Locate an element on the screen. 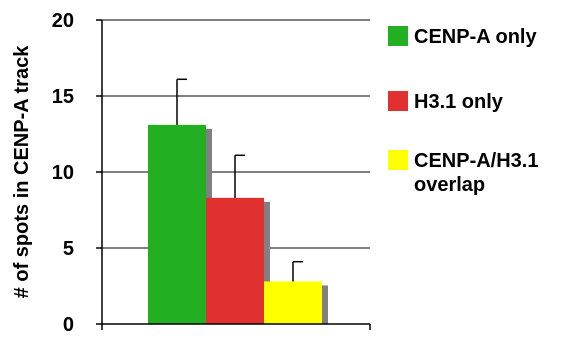 The image size is (579, 351). legend-label-1: H3.1 only is located at coordinates (459, 102).